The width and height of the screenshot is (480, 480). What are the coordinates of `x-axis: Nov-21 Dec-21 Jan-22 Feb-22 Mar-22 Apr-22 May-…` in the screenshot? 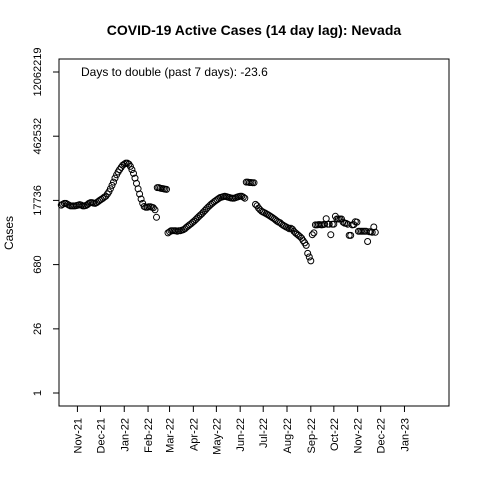 It's located at (241, 430).